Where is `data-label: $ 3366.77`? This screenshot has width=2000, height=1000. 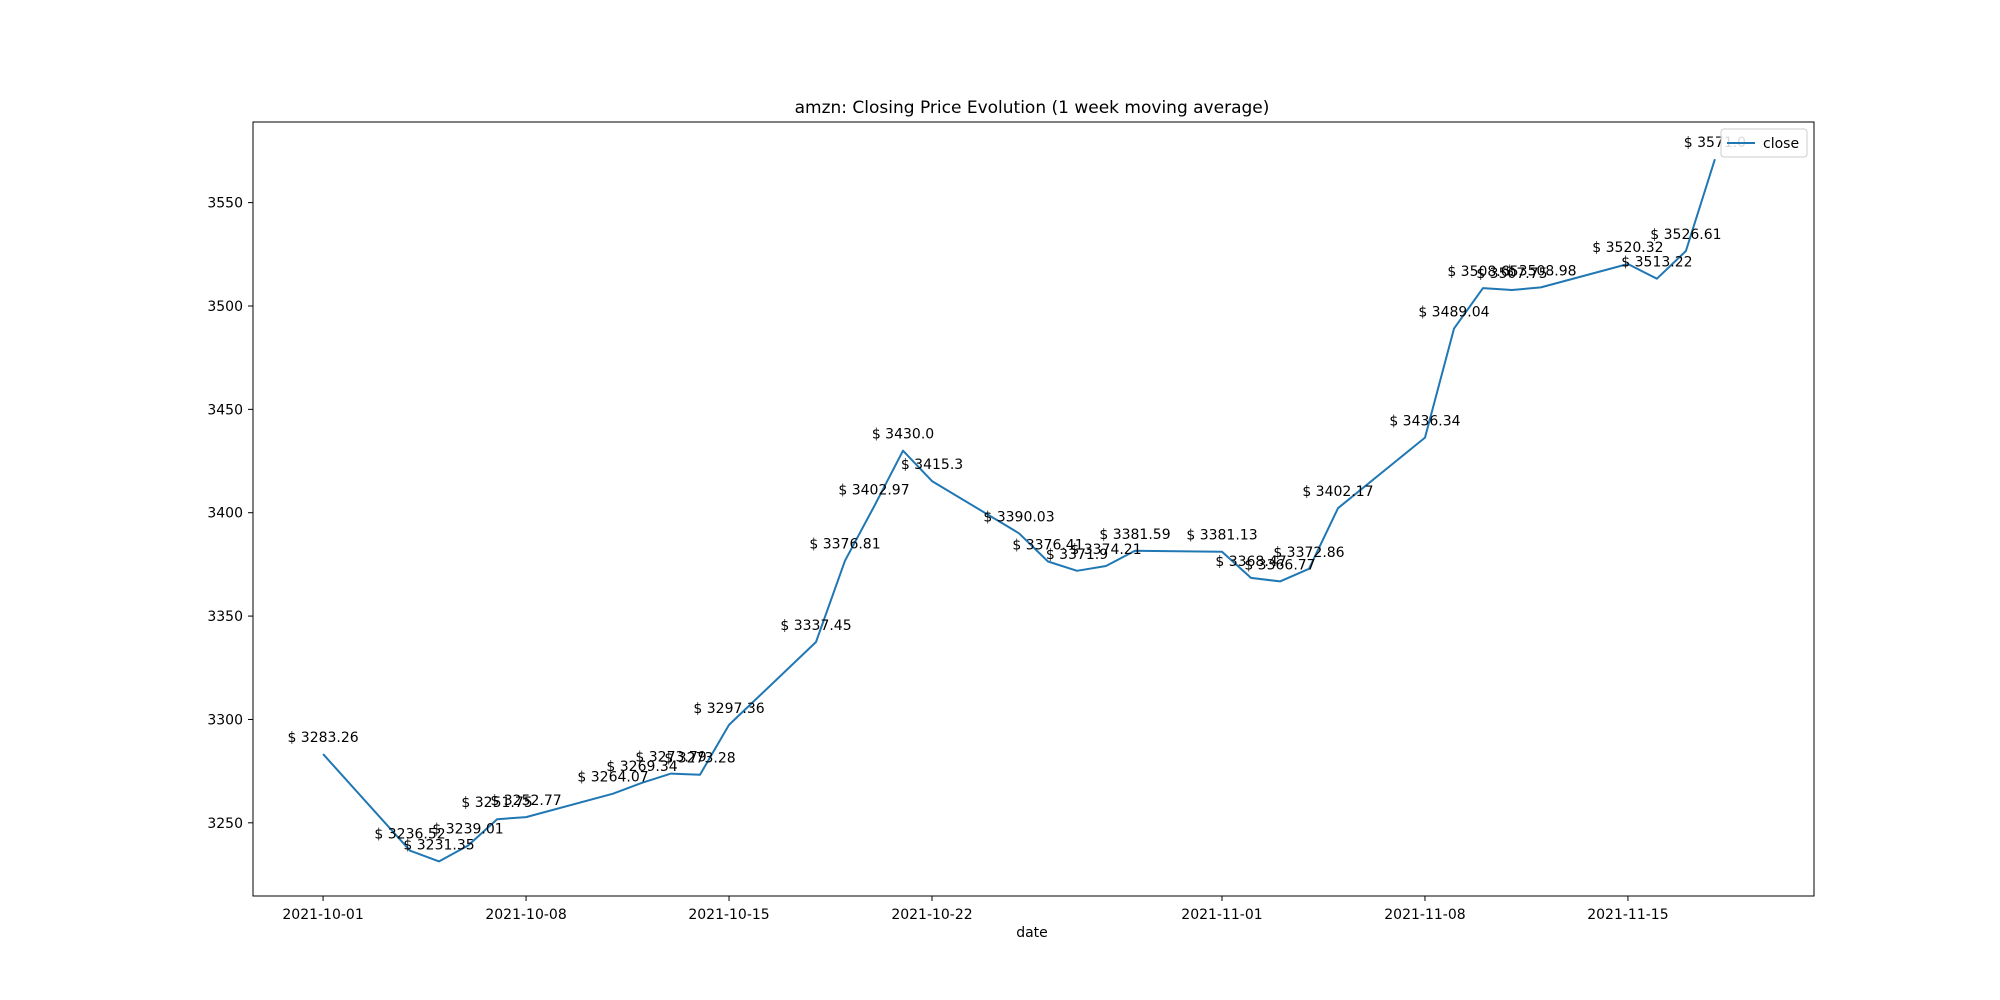
data-label: $ 3366.77 is located at coordinates (1279, 565).